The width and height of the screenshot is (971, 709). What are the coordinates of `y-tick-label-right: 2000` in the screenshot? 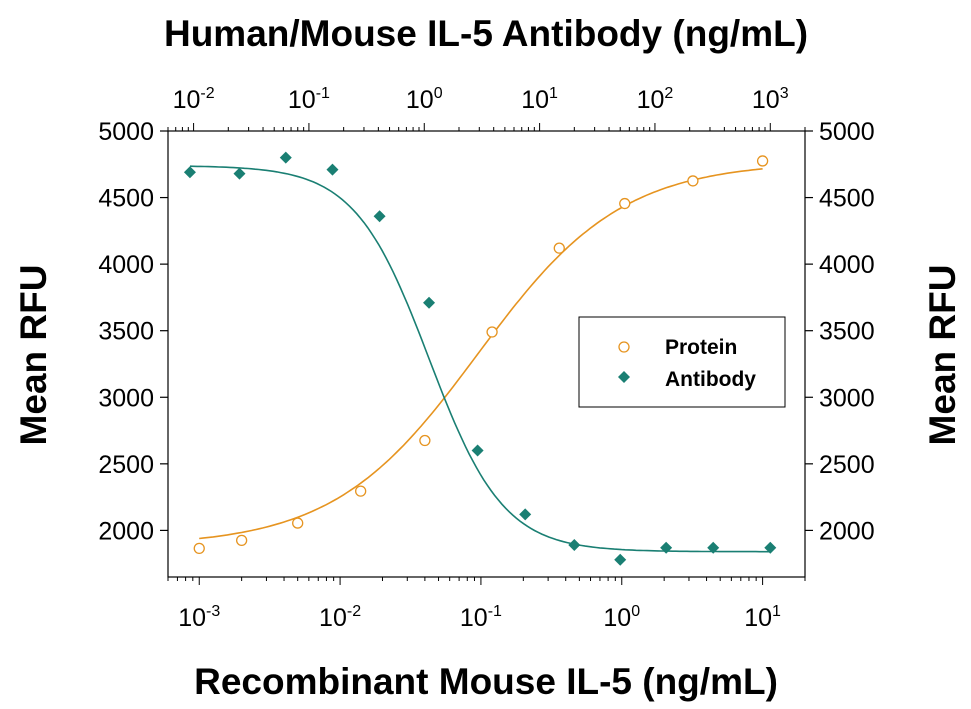 It's located at (847, 531).